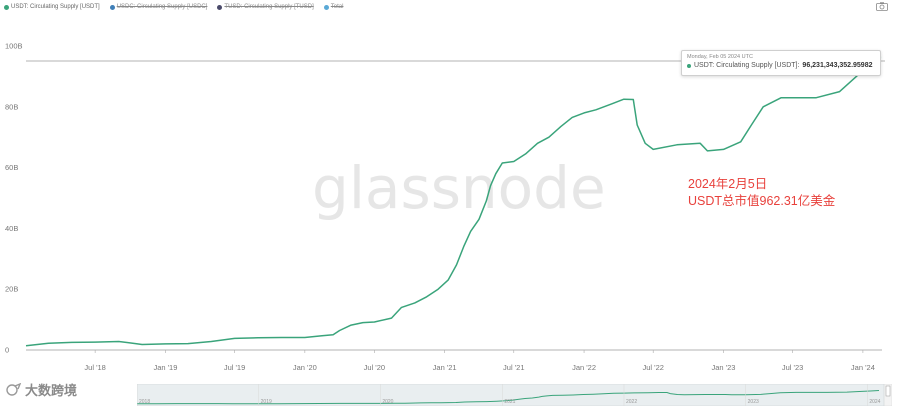  What do you see at coordinates (753, 402) in the screenshot?
I see `navigator-year-label: 2023` at bounding box center [753, 402].